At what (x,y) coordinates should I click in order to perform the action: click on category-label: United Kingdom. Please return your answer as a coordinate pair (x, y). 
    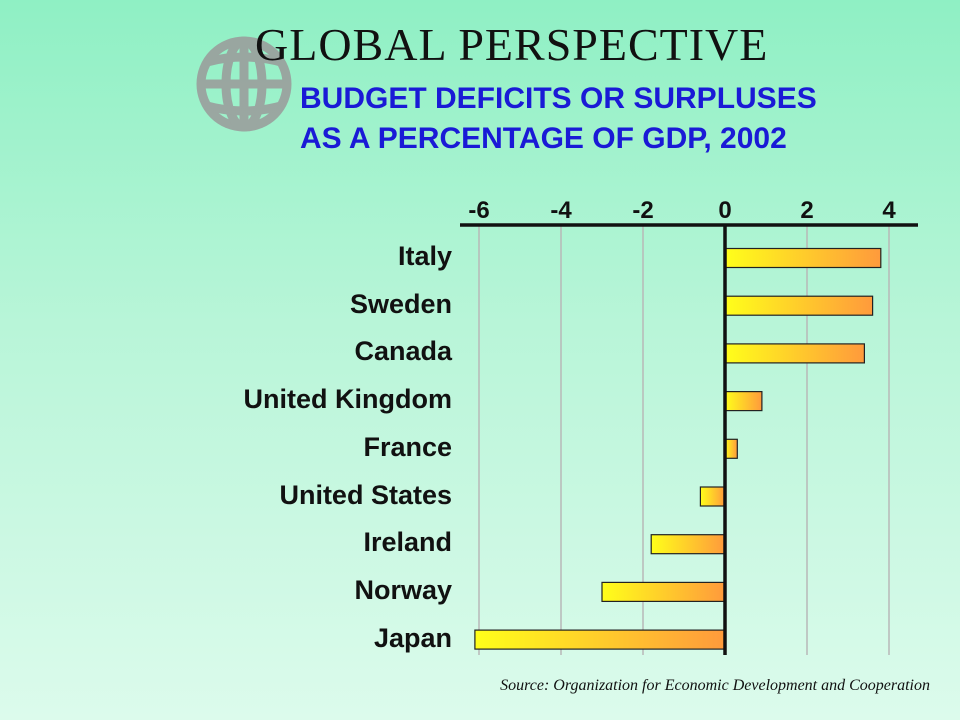
    Looking at the image, I should click on (347, 399).